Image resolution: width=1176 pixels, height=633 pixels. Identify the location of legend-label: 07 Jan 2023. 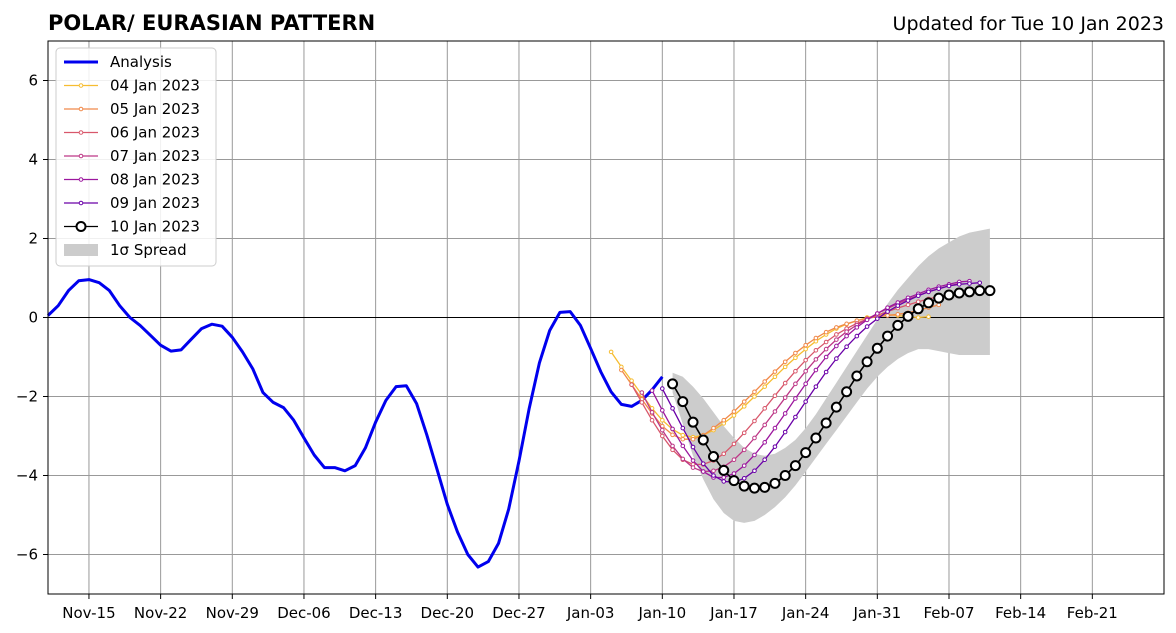
(155, 156).